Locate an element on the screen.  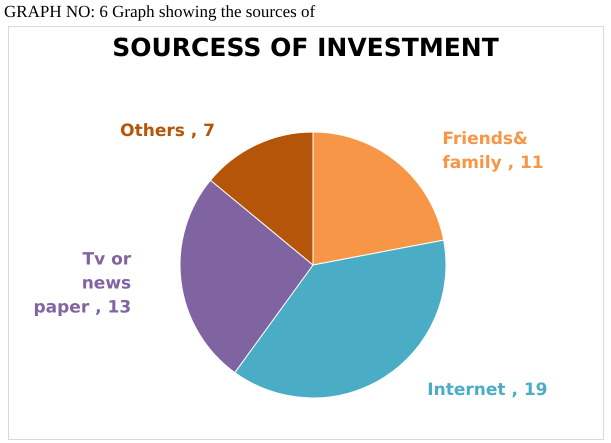
slice-label: Tv or news paper , 13 is located at coordinates (82, 284).